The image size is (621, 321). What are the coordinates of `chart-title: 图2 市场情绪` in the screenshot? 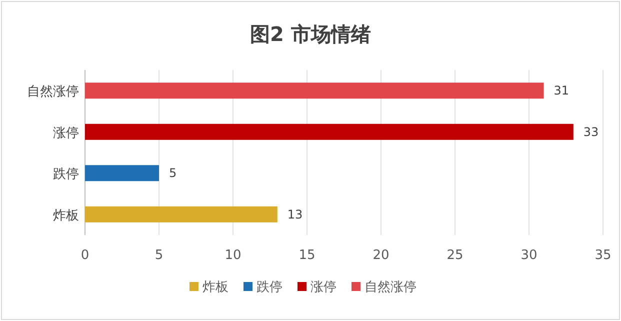 It's located at (310, 34).